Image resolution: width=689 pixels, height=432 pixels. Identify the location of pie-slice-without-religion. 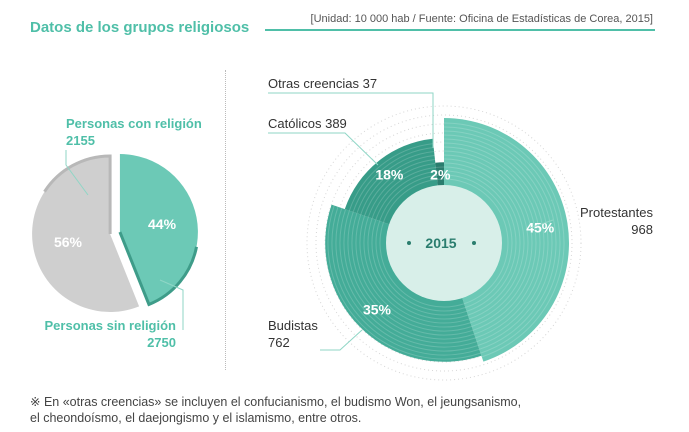
(86, 233).